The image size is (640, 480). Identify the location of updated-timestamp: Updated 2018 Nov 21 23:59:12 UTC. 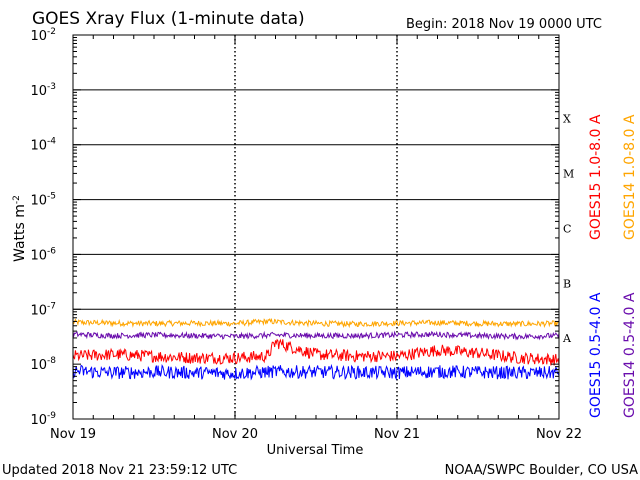
(119, 470).